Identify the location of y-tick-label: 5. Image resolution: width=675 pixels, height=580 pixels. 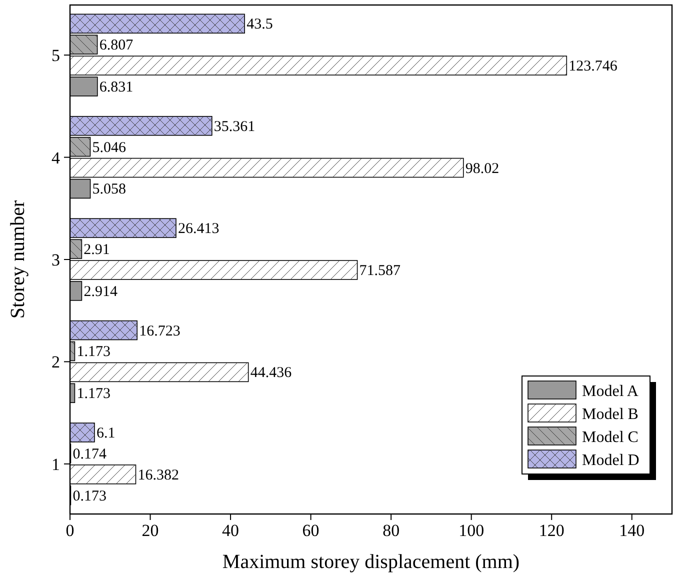
(56, 56).